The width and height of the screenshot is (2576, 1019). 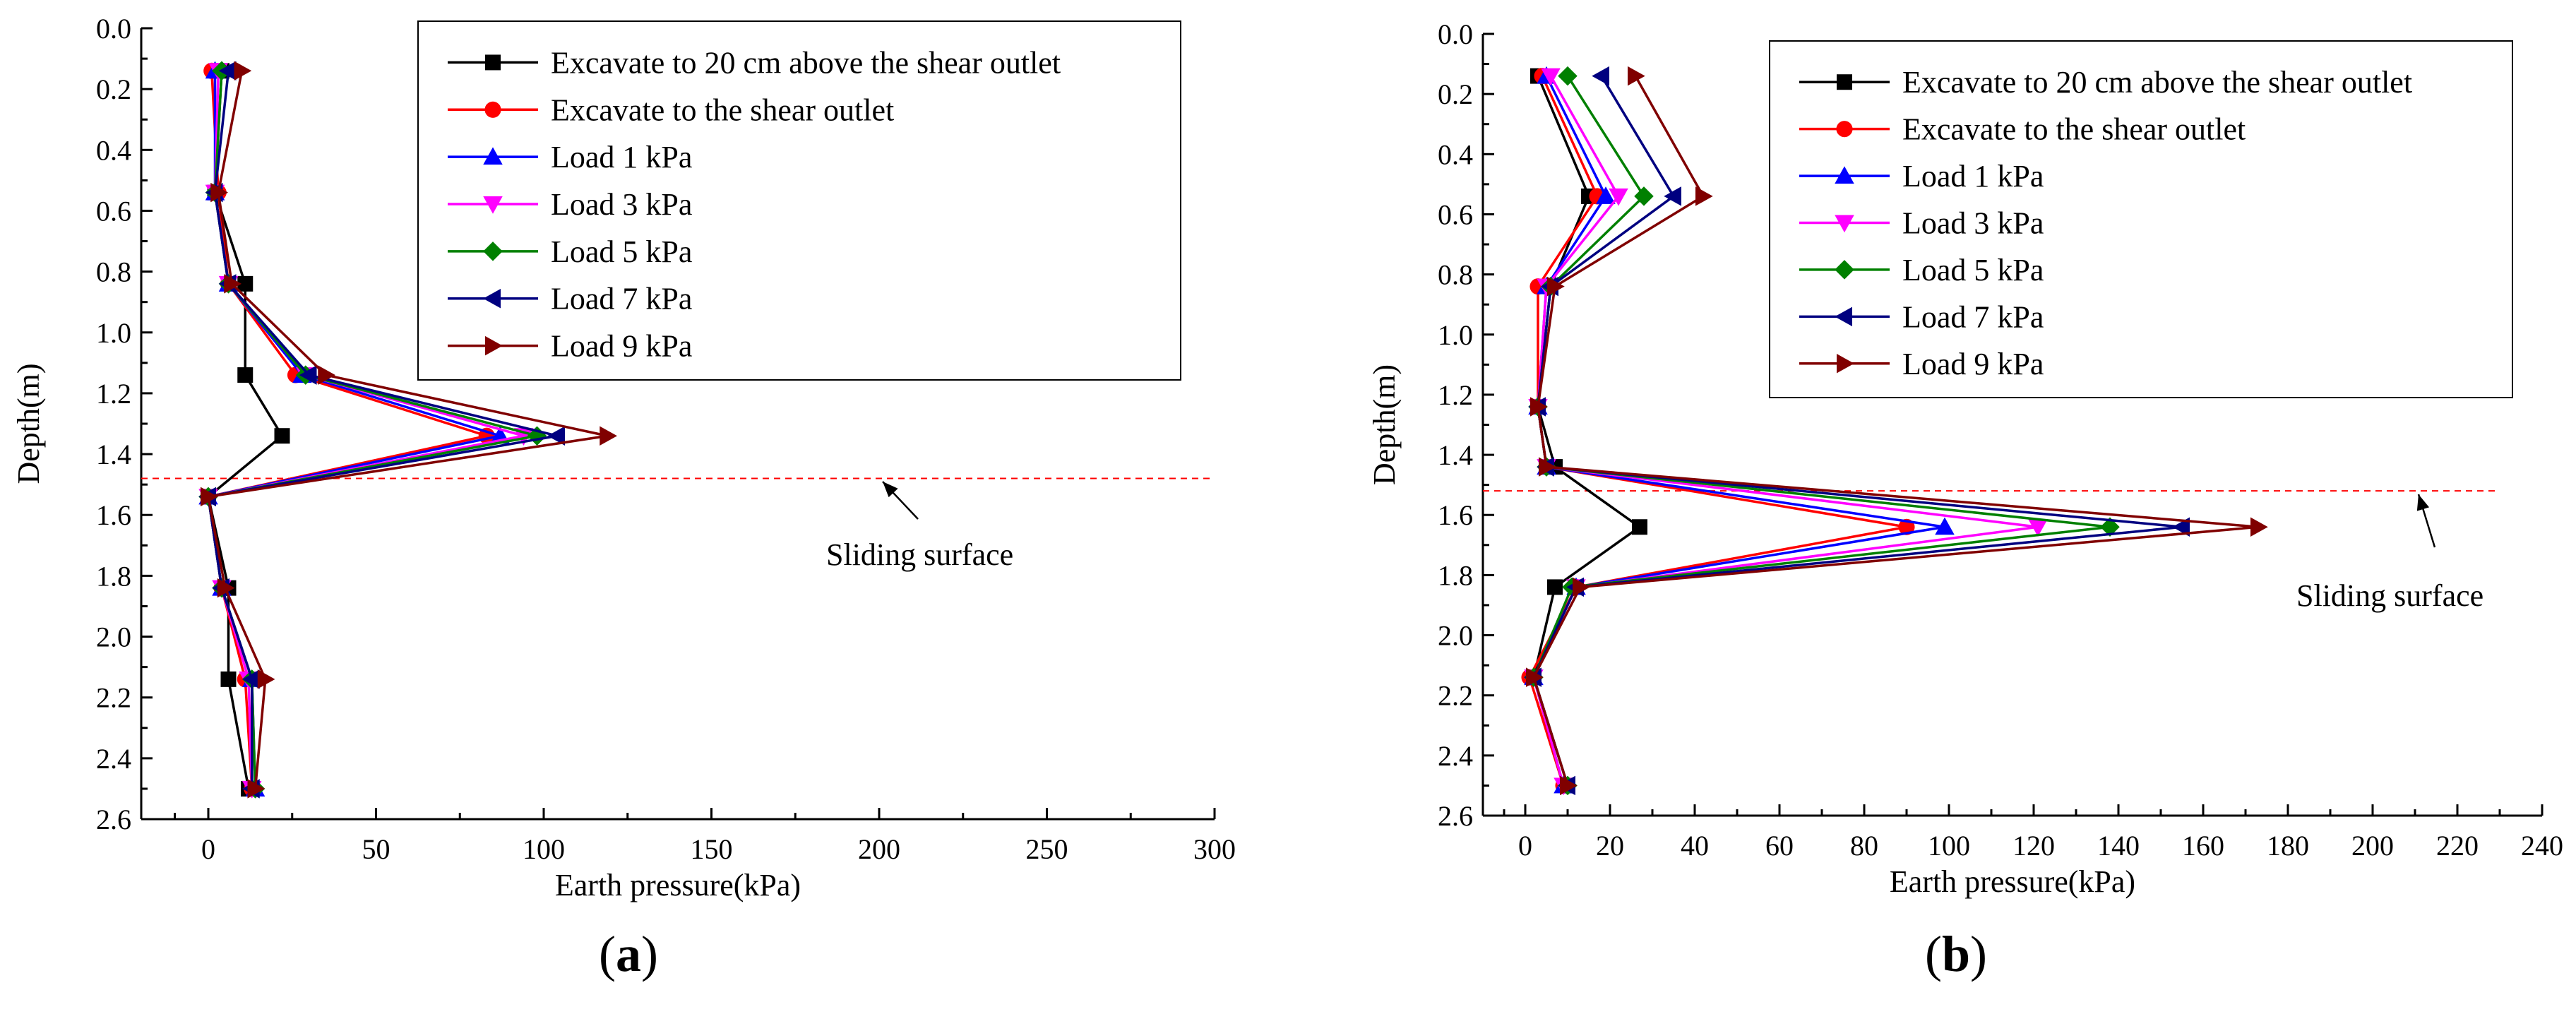 What do you see at coordinates (2033, 846) in the screenshot?
I see `x-tick-label: 120` at bounding box center [2033, 846].